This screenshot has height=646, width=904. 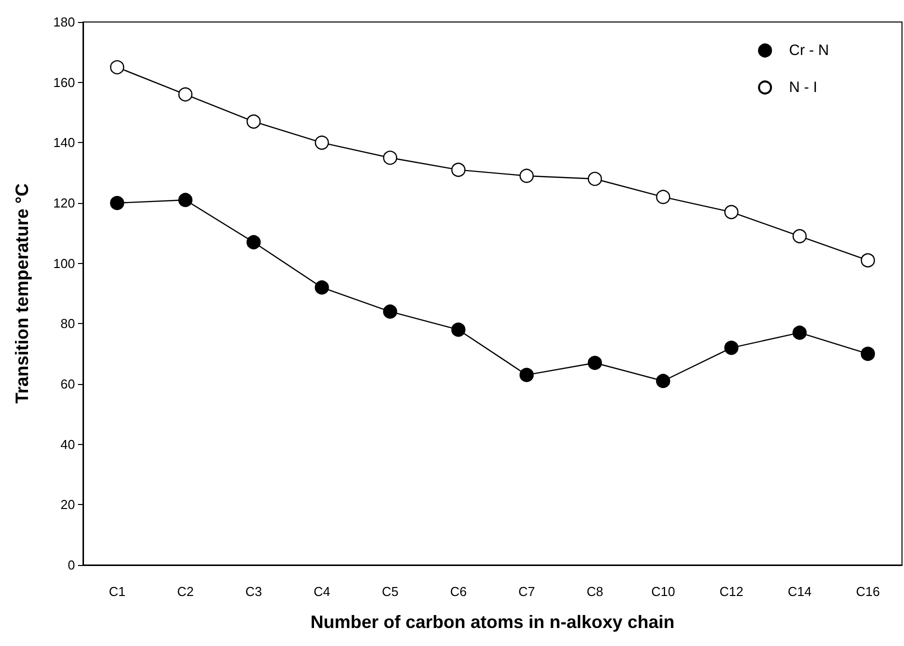 What do you see at coordinates (526, 591) in the screenshot?
I see `x-tick-label: C7` at bounding box center [526, 591].